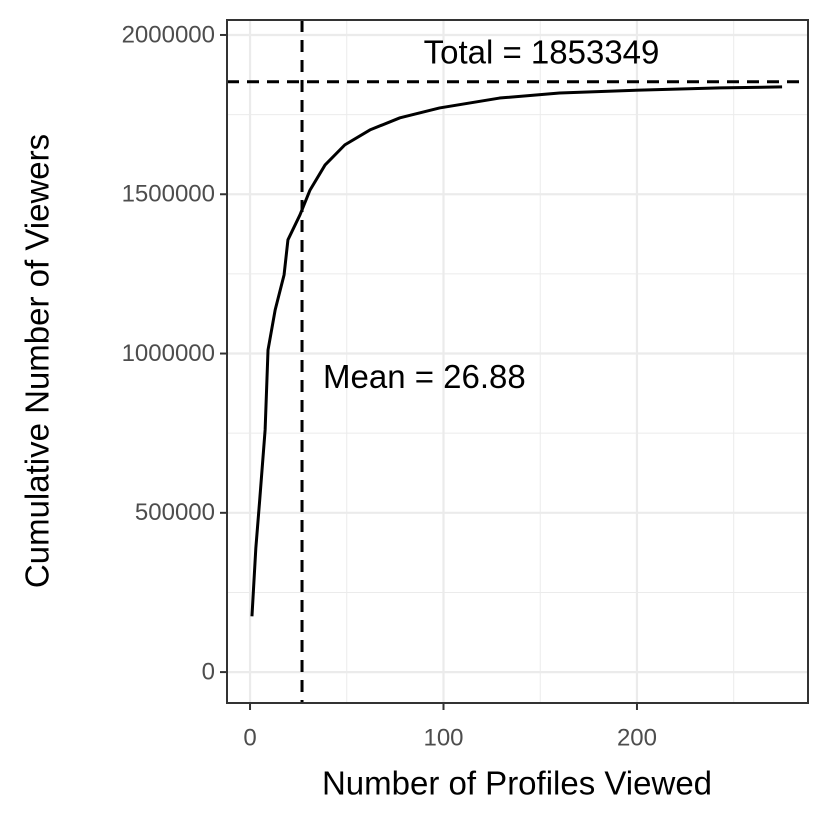 The image size is (830, 830). Describe the element at coordinates (249, 737) in the screenshot. I see `x-tick-label: 0` at that location.